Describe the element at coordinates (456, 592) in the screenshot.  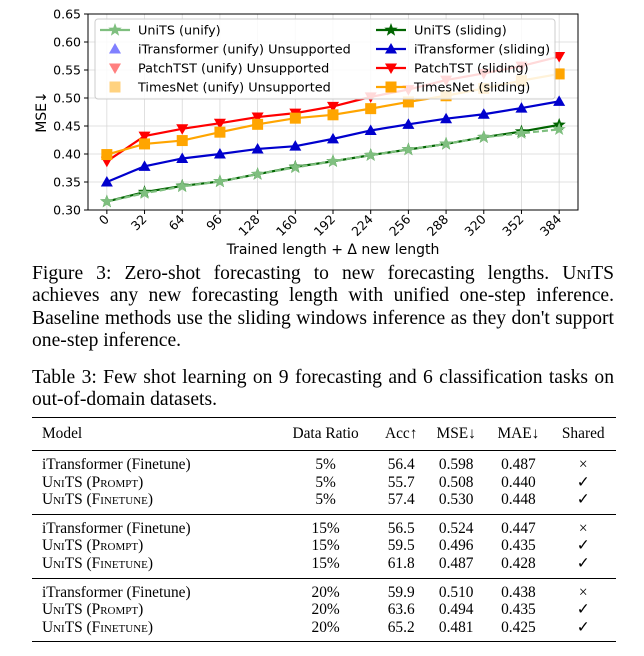
I see `cell-mse: 0.510` at that location.